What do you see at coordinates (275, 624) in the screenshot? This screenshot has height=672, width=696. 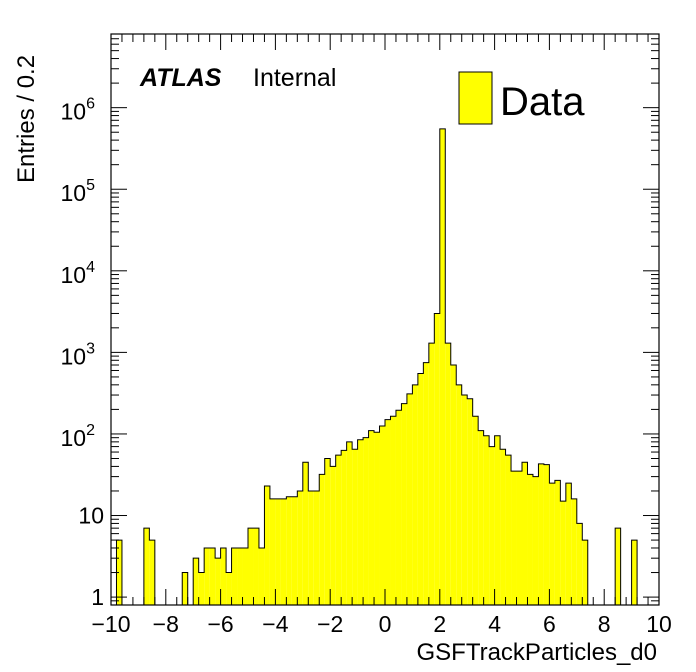 I see `x-tick-label: −4` at bounding box center [275, 624].